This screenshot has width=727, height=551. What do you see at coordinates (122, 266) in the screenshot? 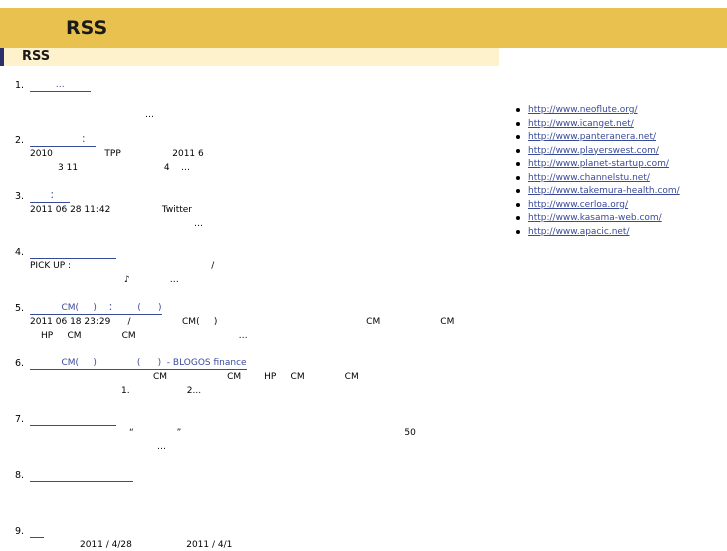
I see `feed-item-description: PICK UP : /` at bounding box center [122, 266].